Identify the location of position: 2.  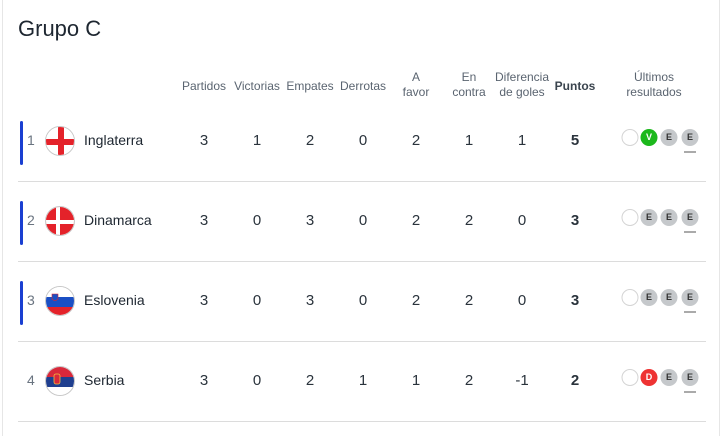
(31, 220).